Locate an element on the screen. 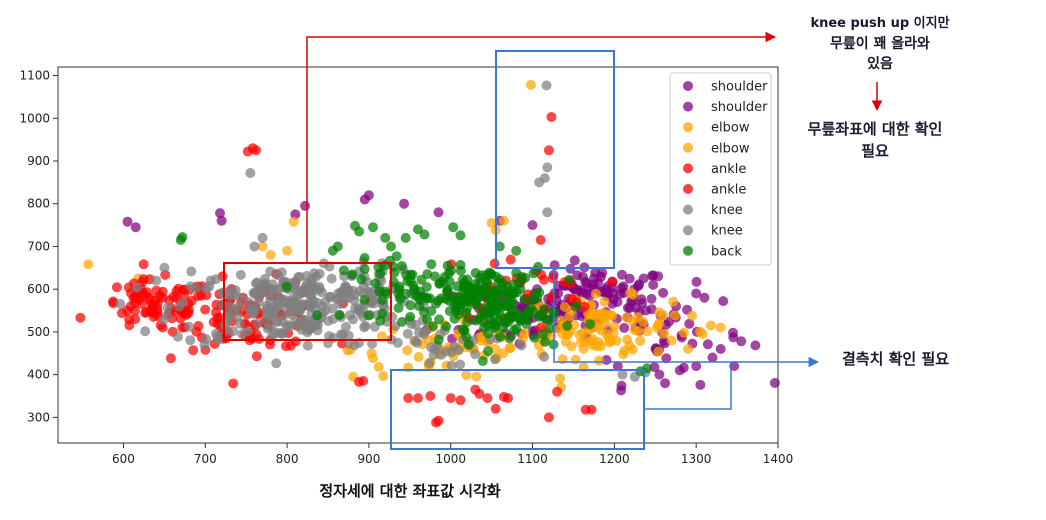 Image resolution: width=1046 pixels, height=520 pixels. knee-note-line1: knee push up 이지만 is located at coordinates (880, 23).